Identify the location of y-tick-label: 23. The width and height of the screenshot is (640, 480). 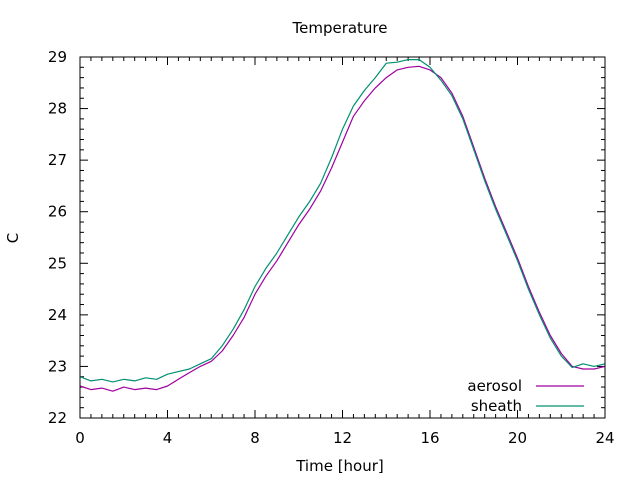
(57, 366).